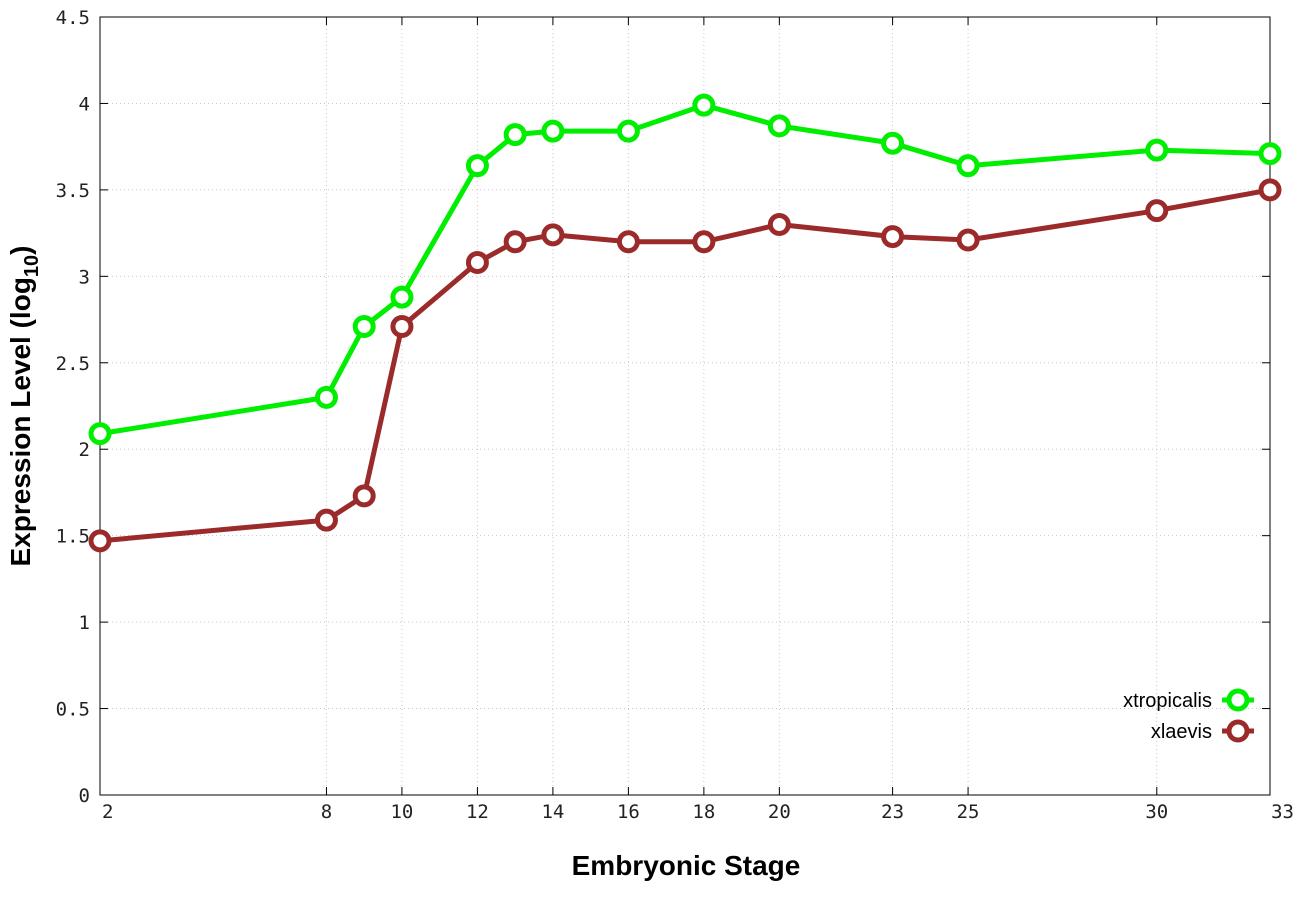  I want to click on y-tick-label: 1.5, so click(73, 537).